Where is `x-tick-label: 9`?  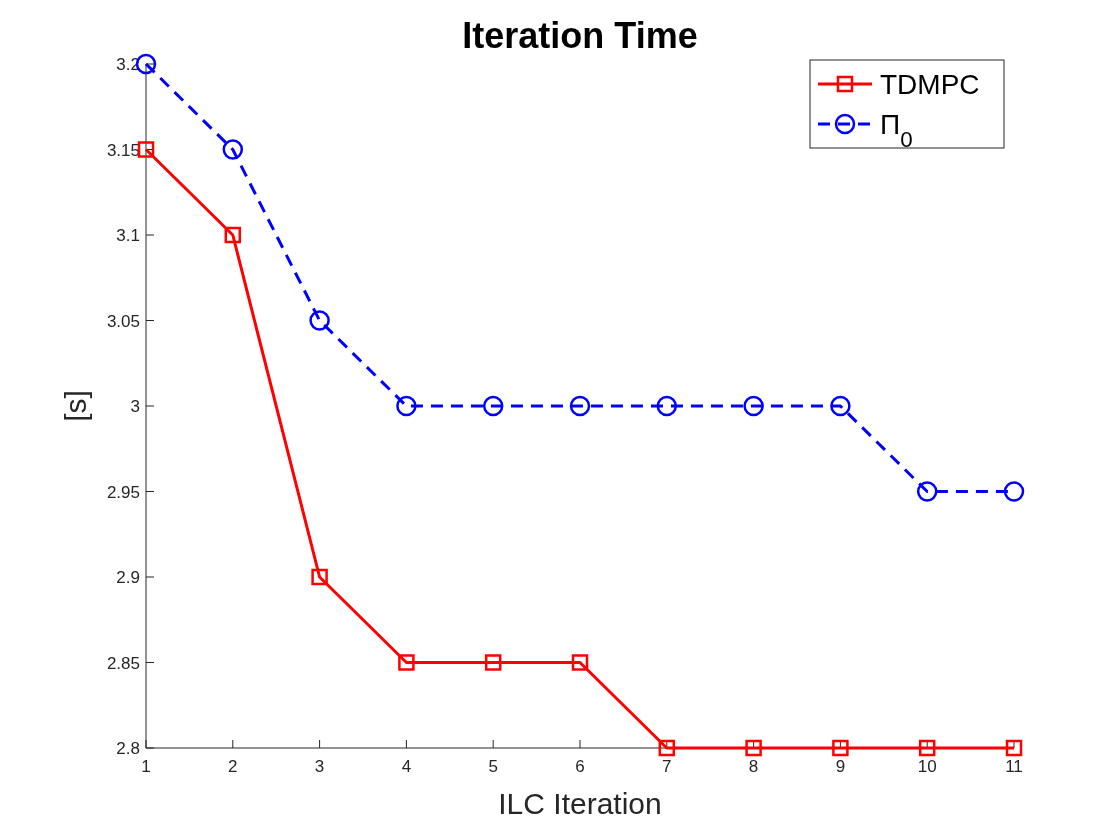
x-tick-label: 9 is located at coordinates (840, 766).